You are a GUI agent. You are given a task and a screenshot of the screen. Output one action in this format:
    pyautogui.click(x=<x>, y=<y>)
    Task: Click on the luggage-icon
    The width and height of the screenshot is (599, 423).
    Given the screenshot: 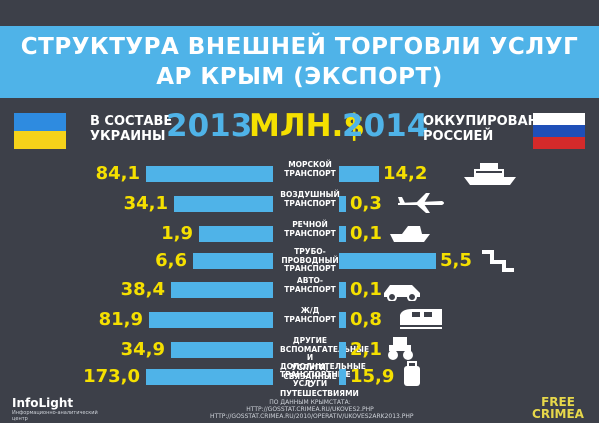 What is the action you would take?
    pyautogui.click(x=412, y=377)
    